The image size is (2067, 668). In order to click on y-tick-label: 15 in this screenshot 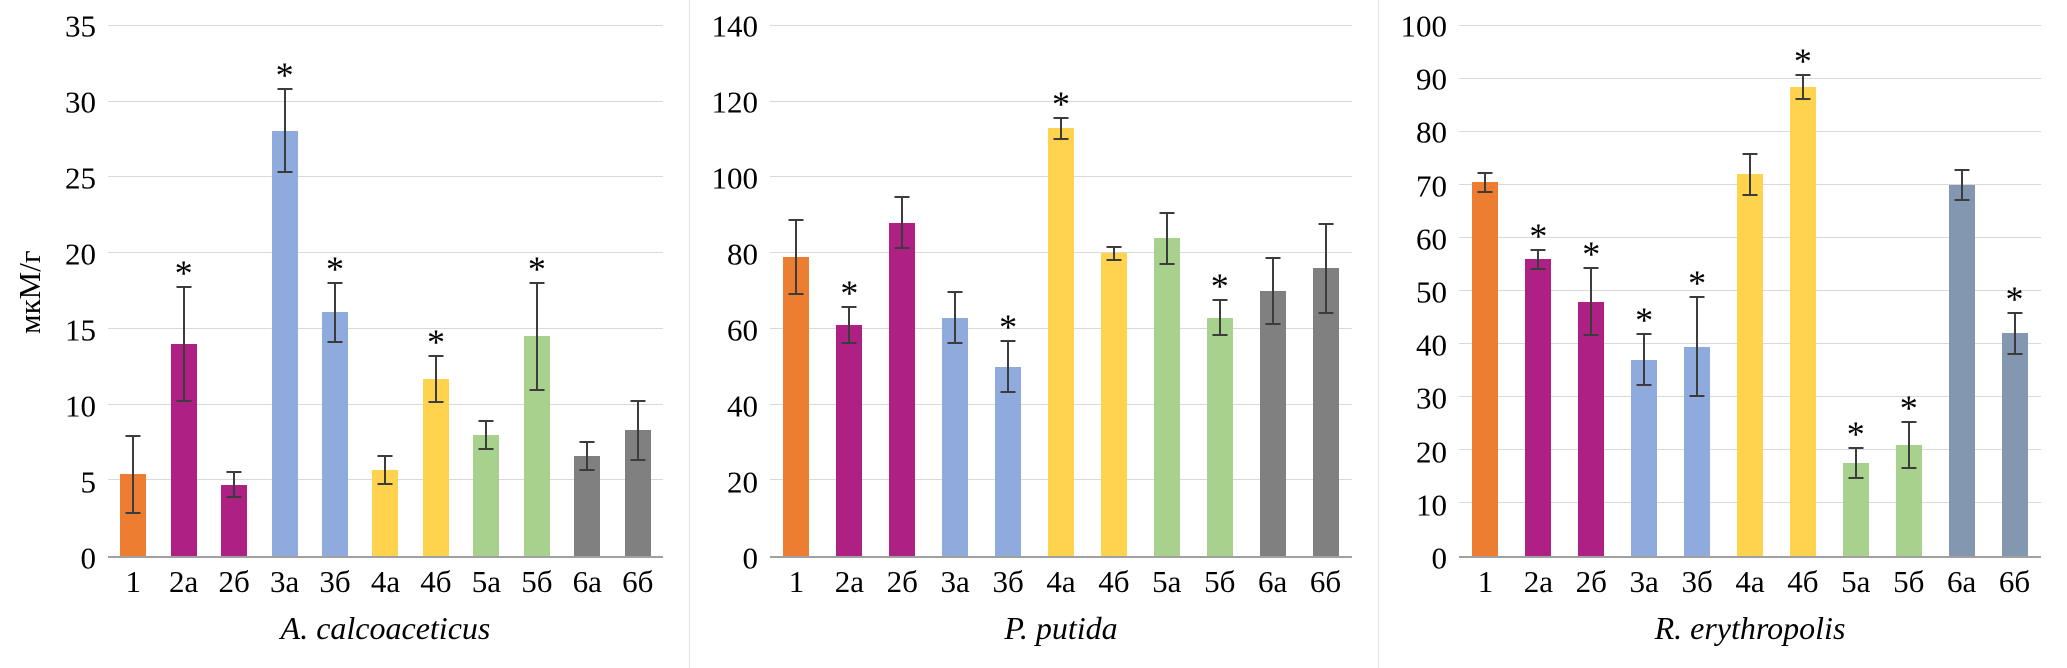, I will do `click(80, 330)`.